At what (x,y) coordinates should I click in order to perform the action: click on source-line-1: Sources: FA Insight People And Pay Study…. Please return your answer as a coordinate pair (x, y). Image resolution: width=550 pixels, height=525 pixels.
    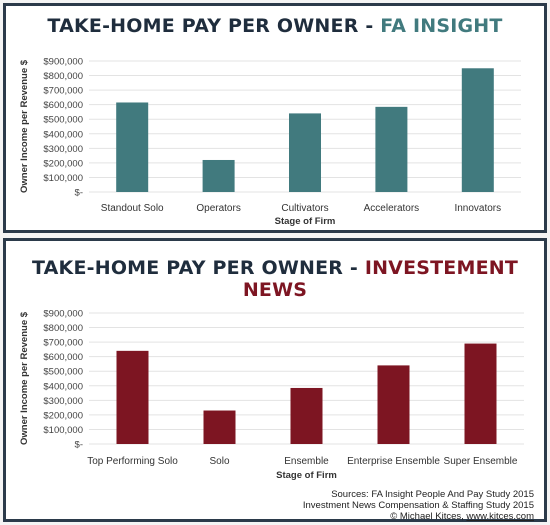
    Looking at the image, I should click on (432, 494).